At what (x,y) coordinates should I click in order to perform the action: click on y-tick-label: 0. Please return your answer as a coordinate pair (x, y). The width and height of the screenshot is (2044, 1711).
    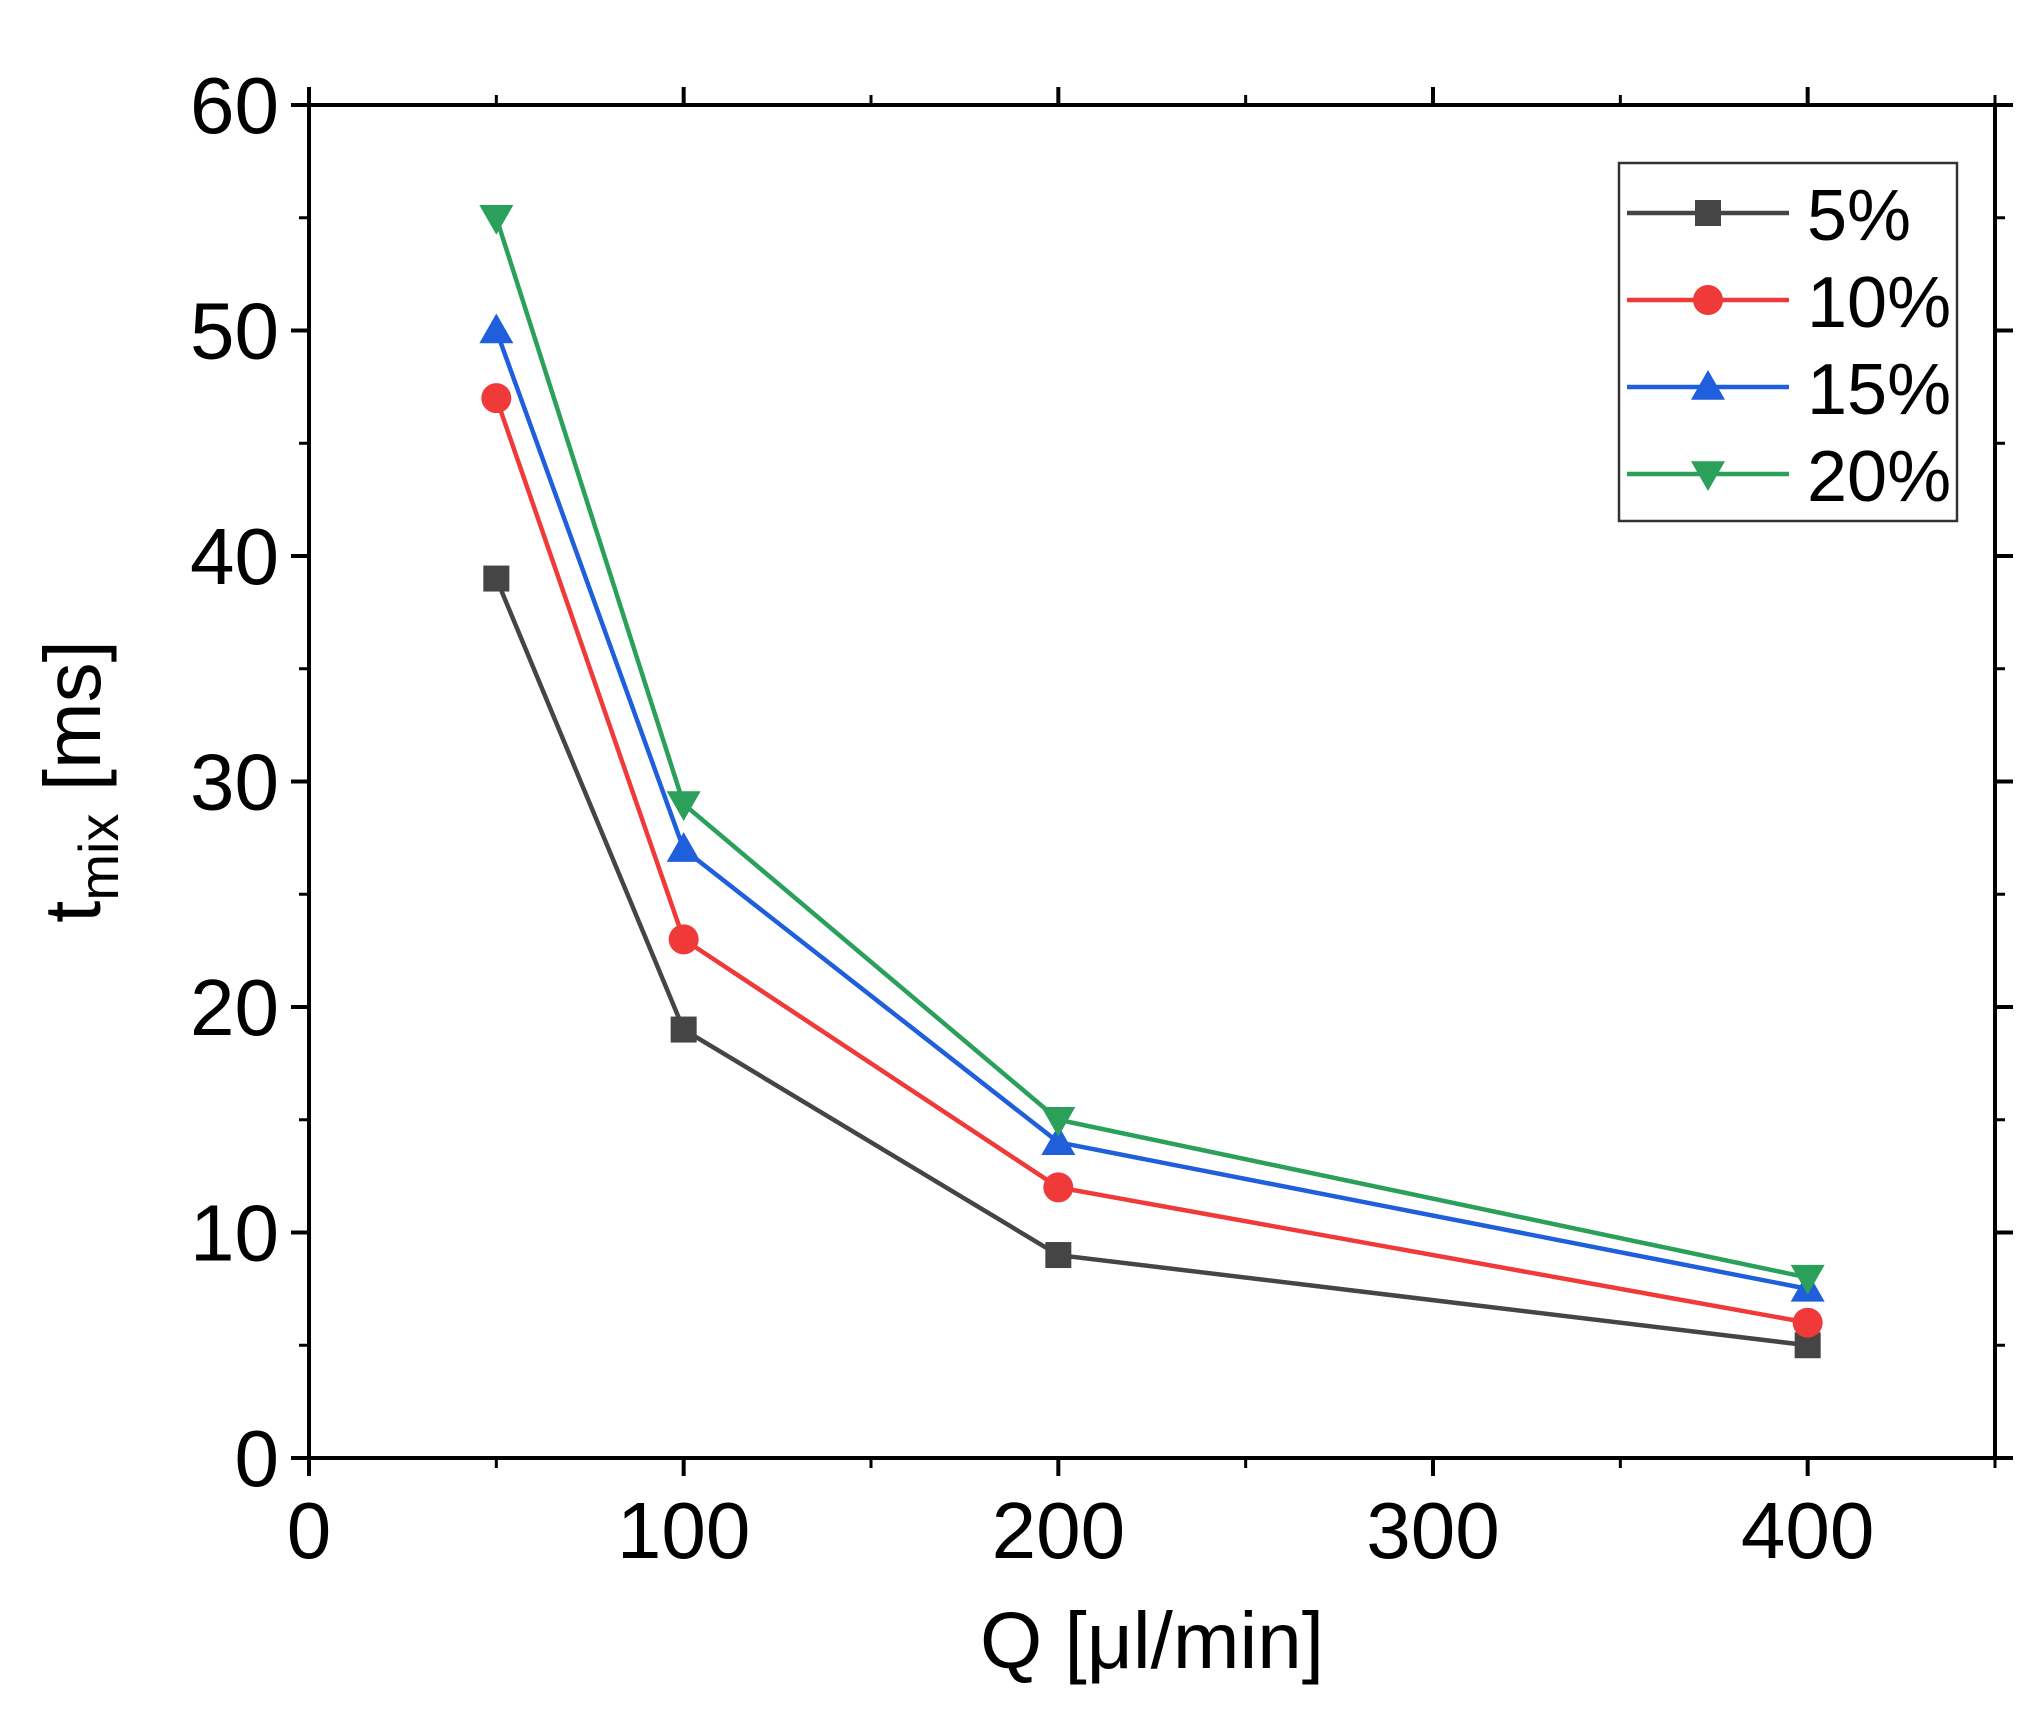
    Looking at the image, I should click on (257, 1458).